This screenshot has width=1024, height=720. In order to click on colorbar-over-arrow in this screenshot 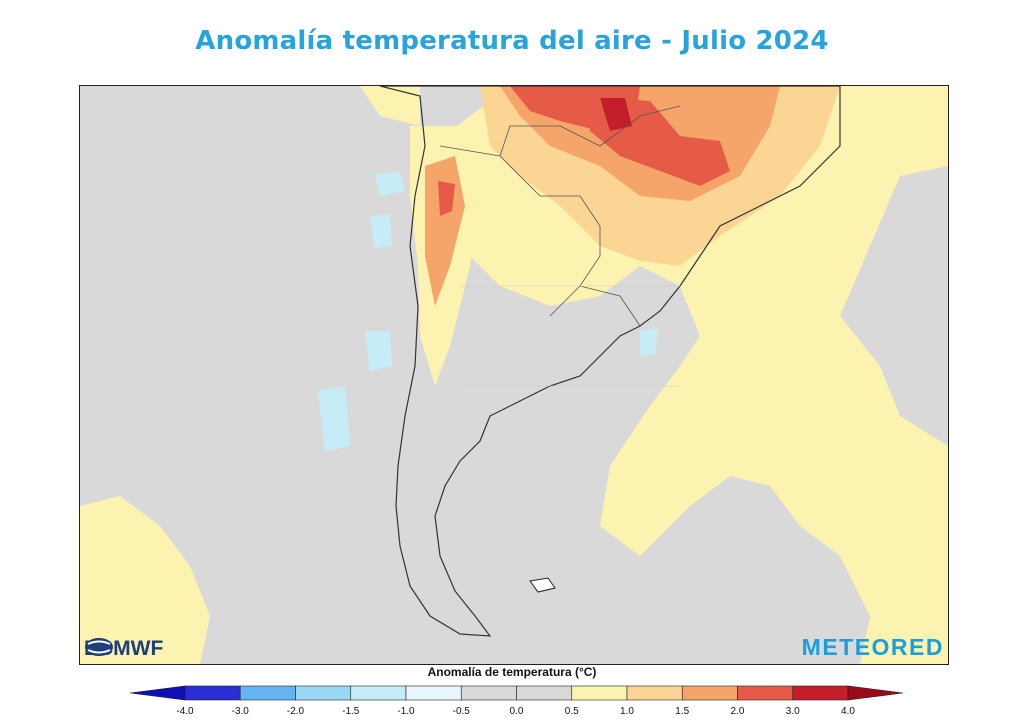, I will do `click(875, 693)`.